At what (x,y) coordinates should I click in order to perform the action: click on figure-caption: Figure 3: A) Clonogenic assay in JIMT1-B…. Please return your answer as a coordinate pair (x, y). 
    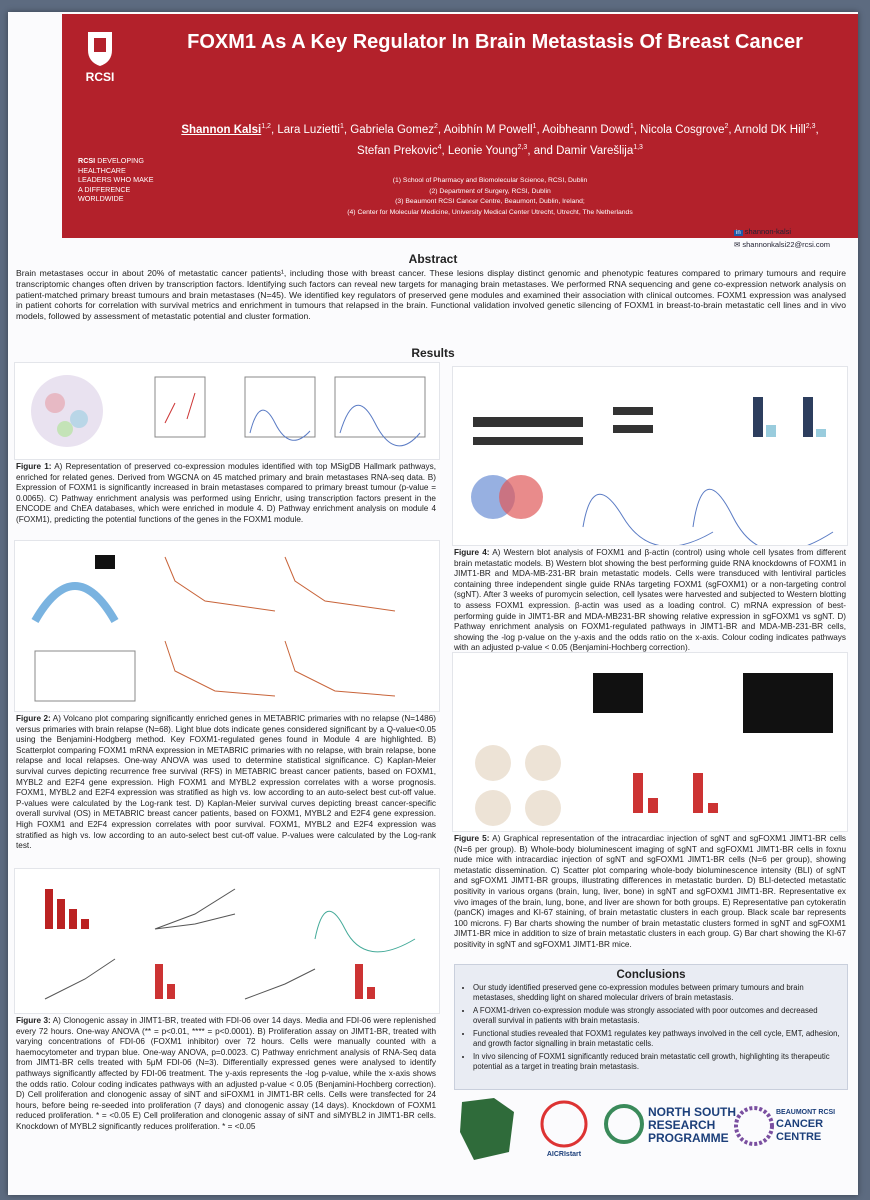
    Looking at the image, I should click on (226, 1074).